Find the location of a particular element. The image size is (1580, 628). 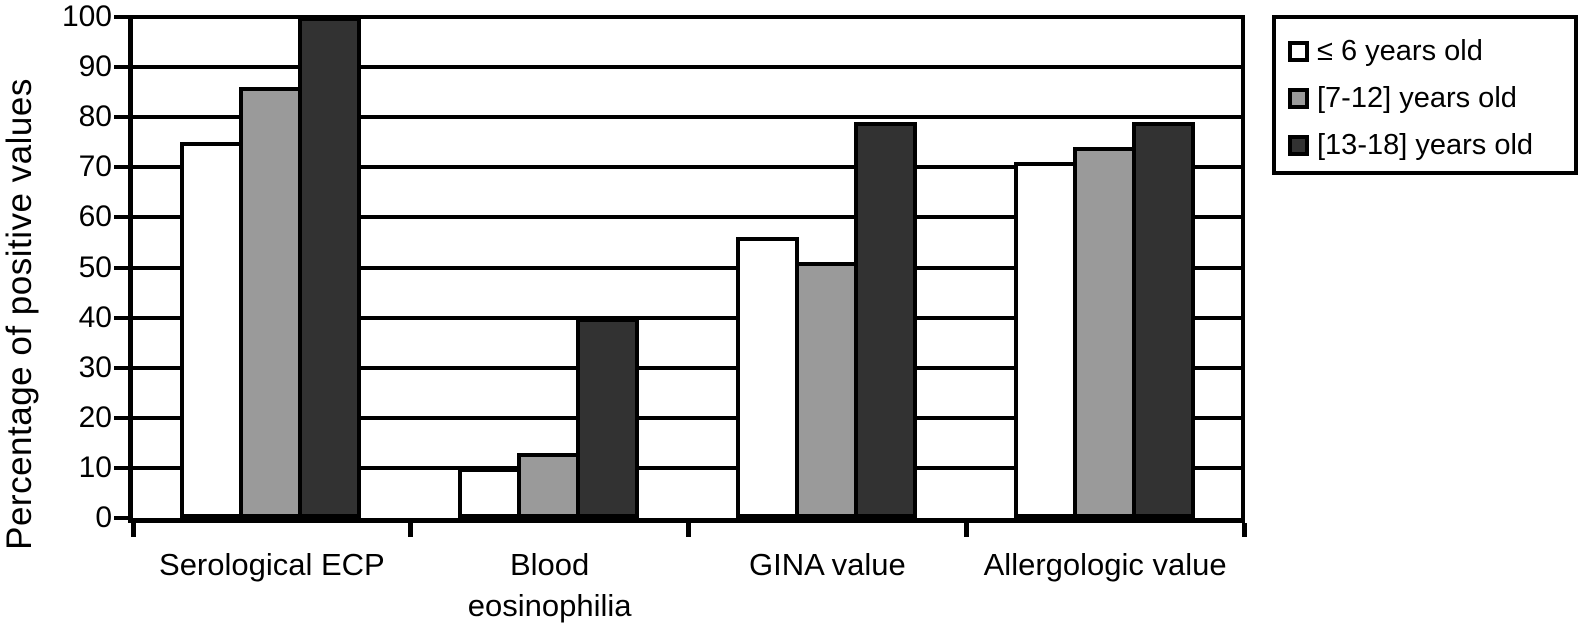

x-category-label: Allergologic value is located at coordinates (1105, 564).